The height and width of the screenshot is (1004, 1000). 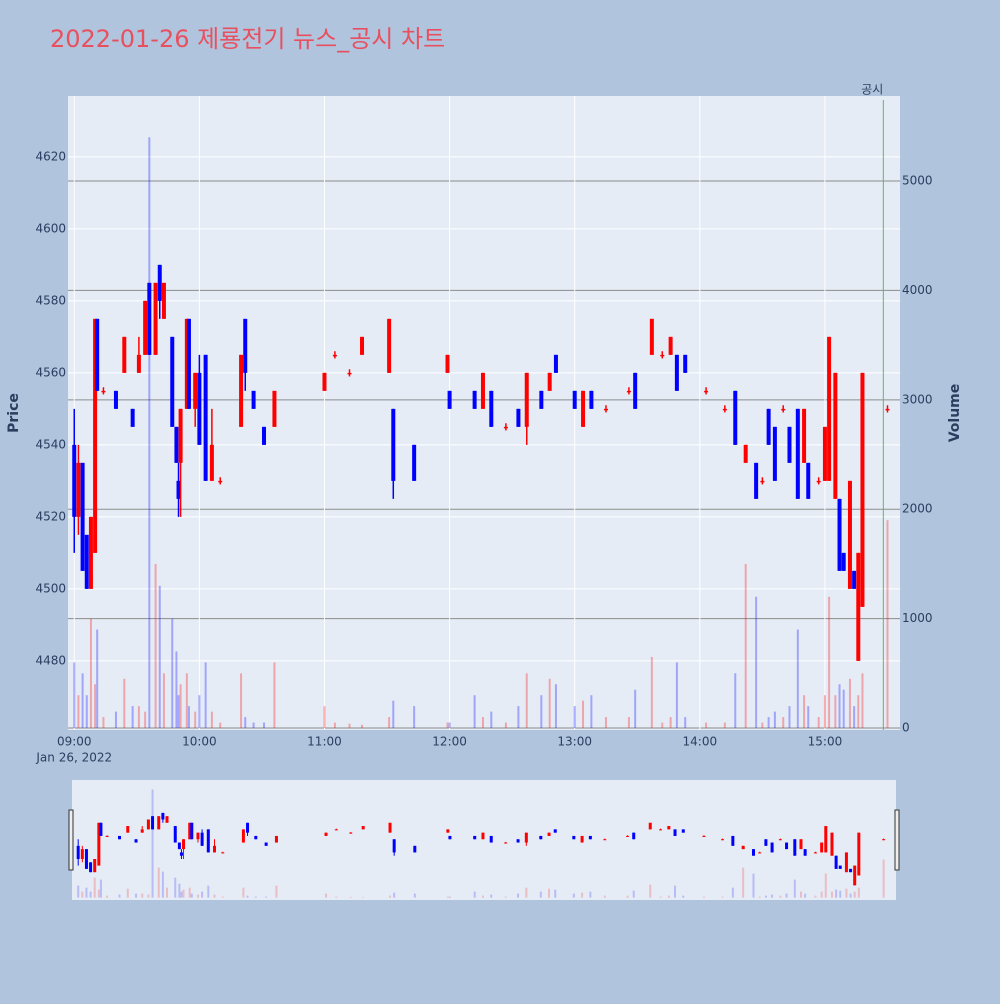 I want to click on y-tick-label: 4520, so click(x=50, y=516).